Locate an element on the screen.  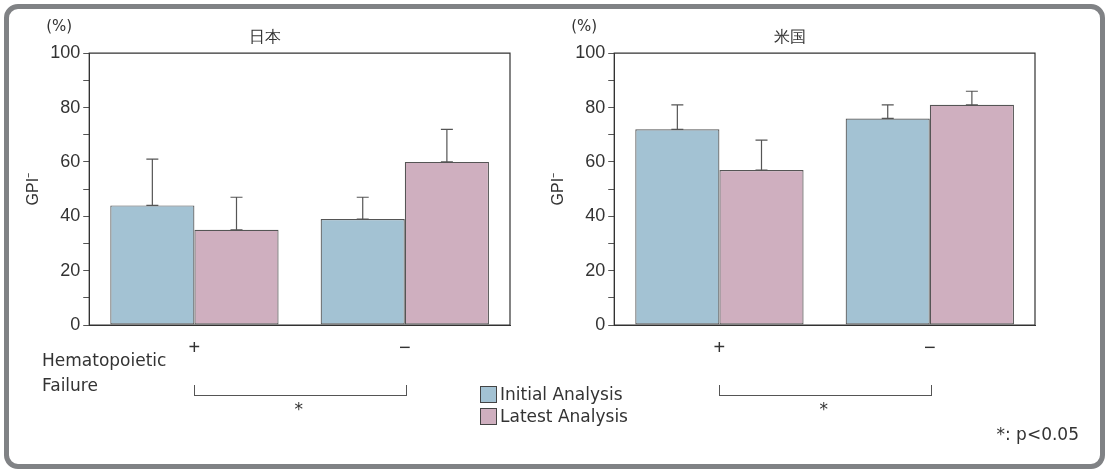
chart-title: 米国 is located at coordinates (790, 37).